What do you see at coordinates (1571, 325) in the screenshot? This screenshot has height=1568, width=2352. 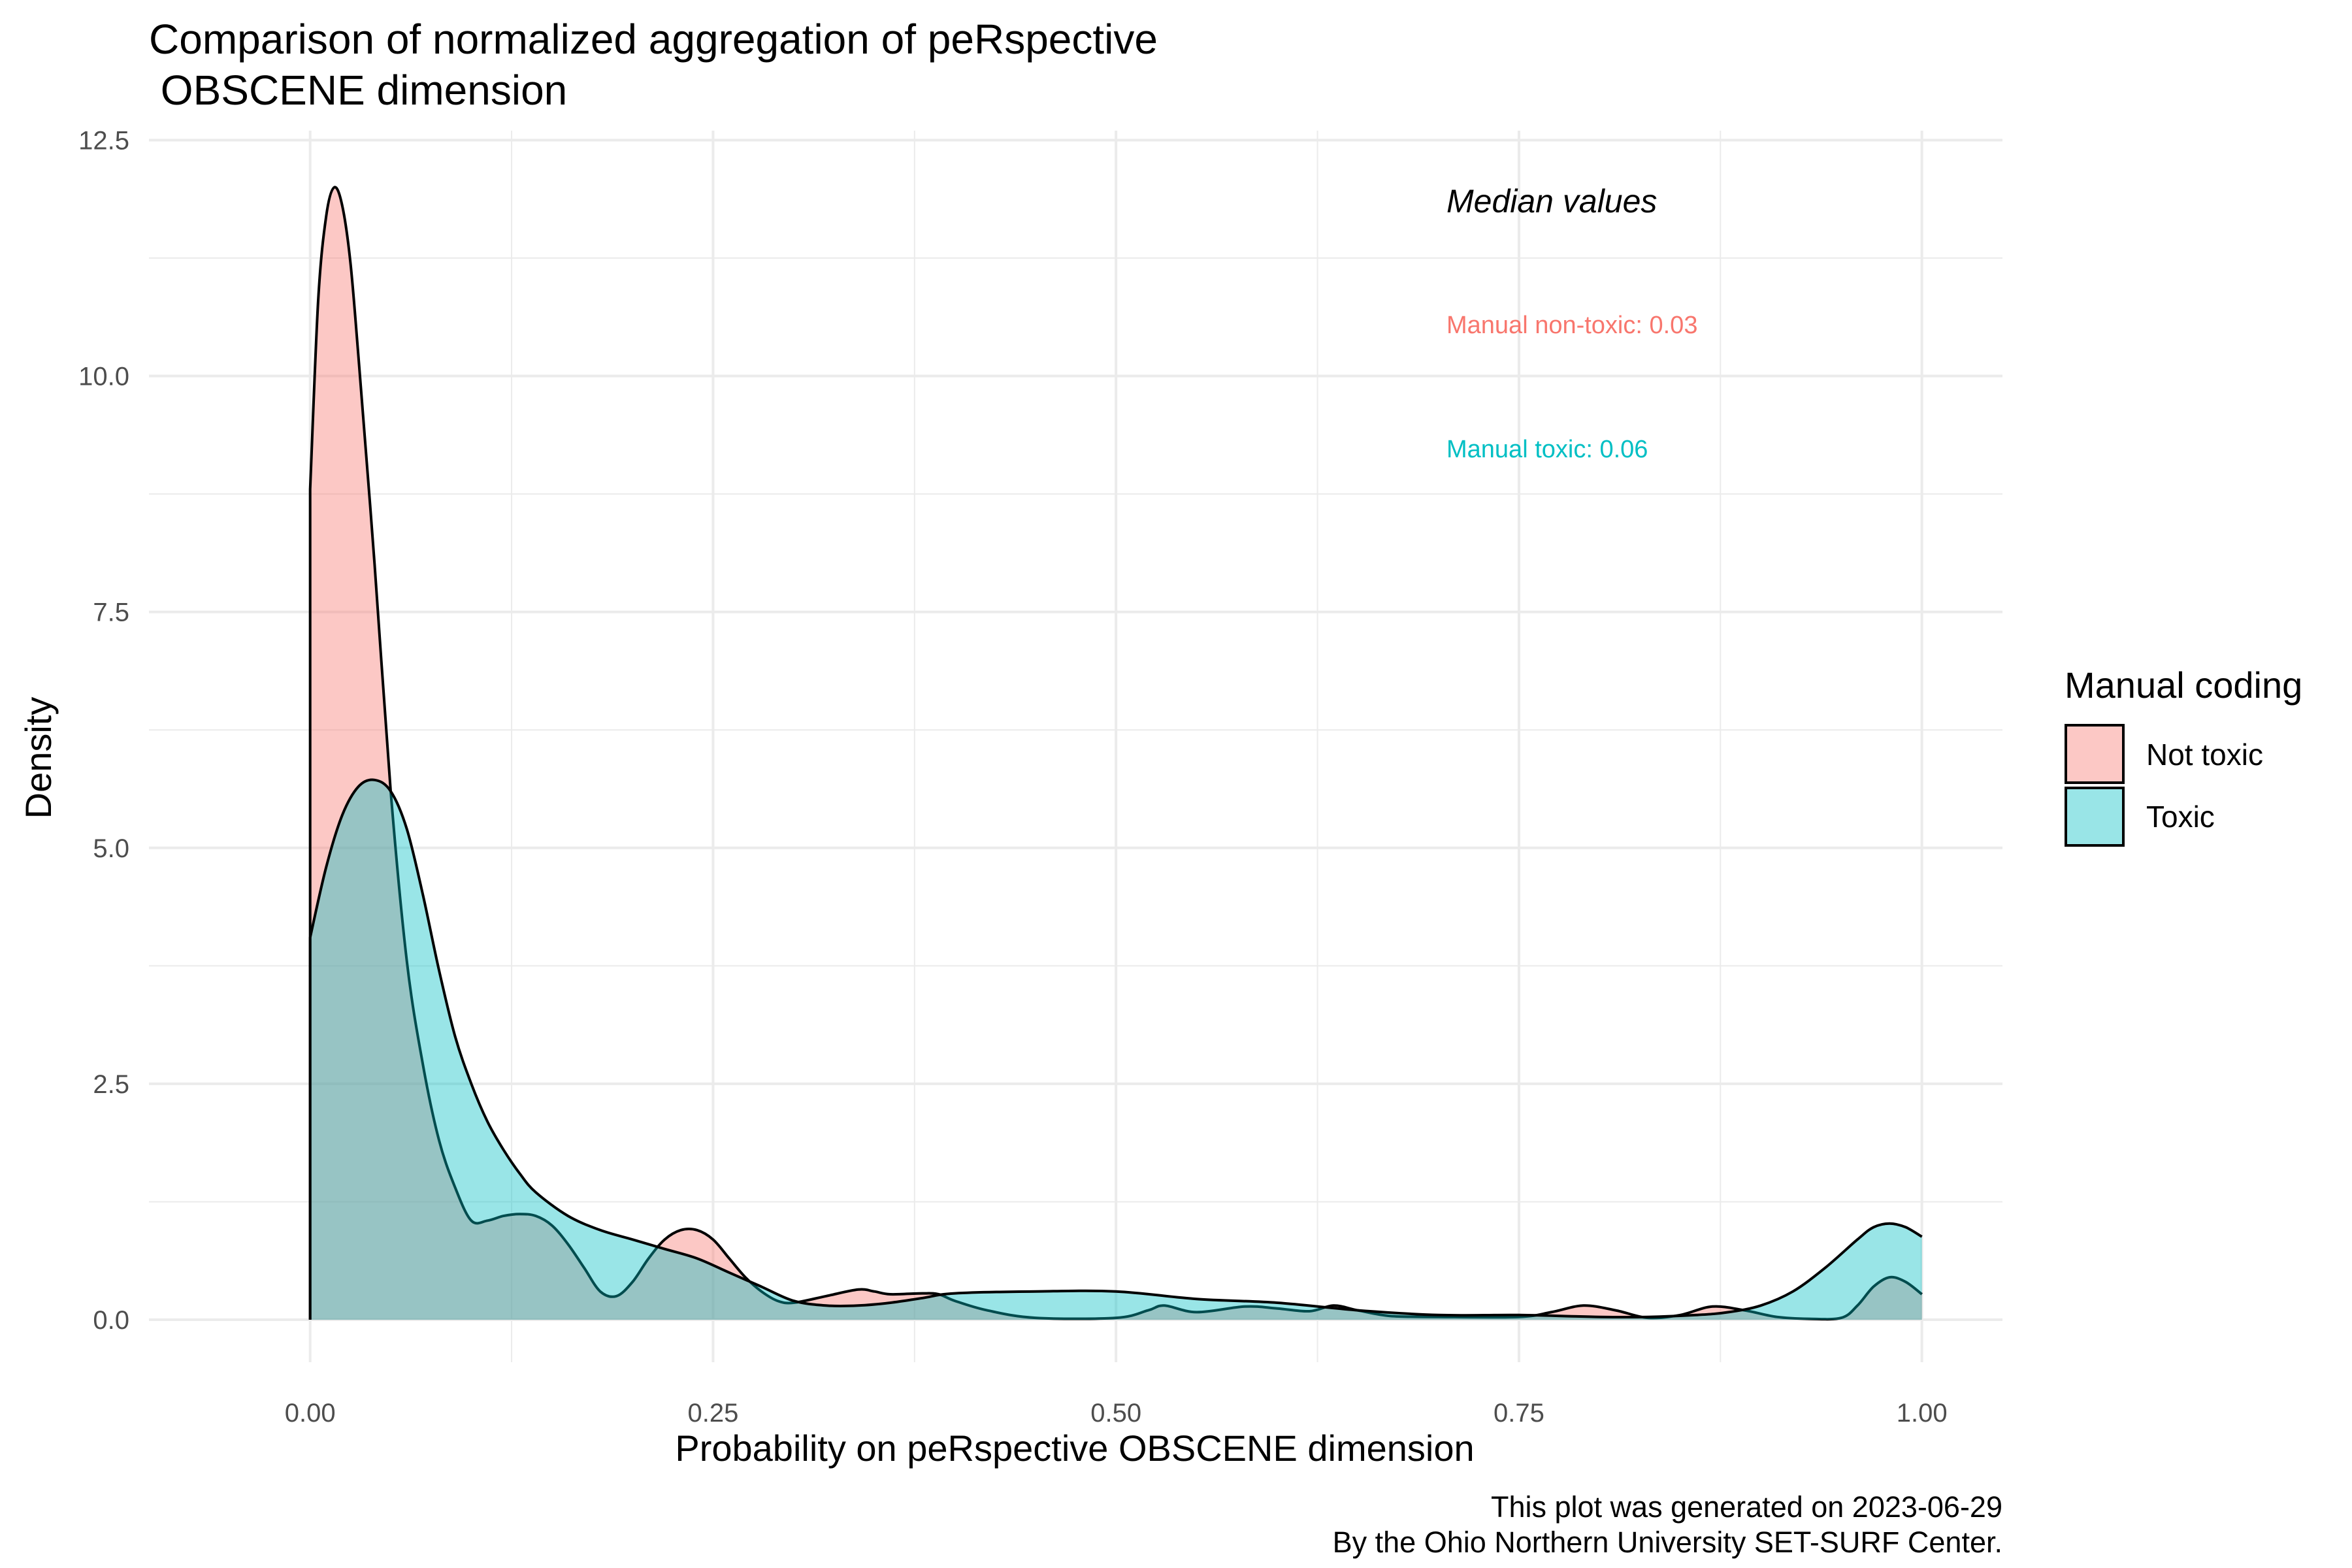 I see `median-non-toxic-label: Manual non-toxic: 0.03` at bounding box center [1571, 325].